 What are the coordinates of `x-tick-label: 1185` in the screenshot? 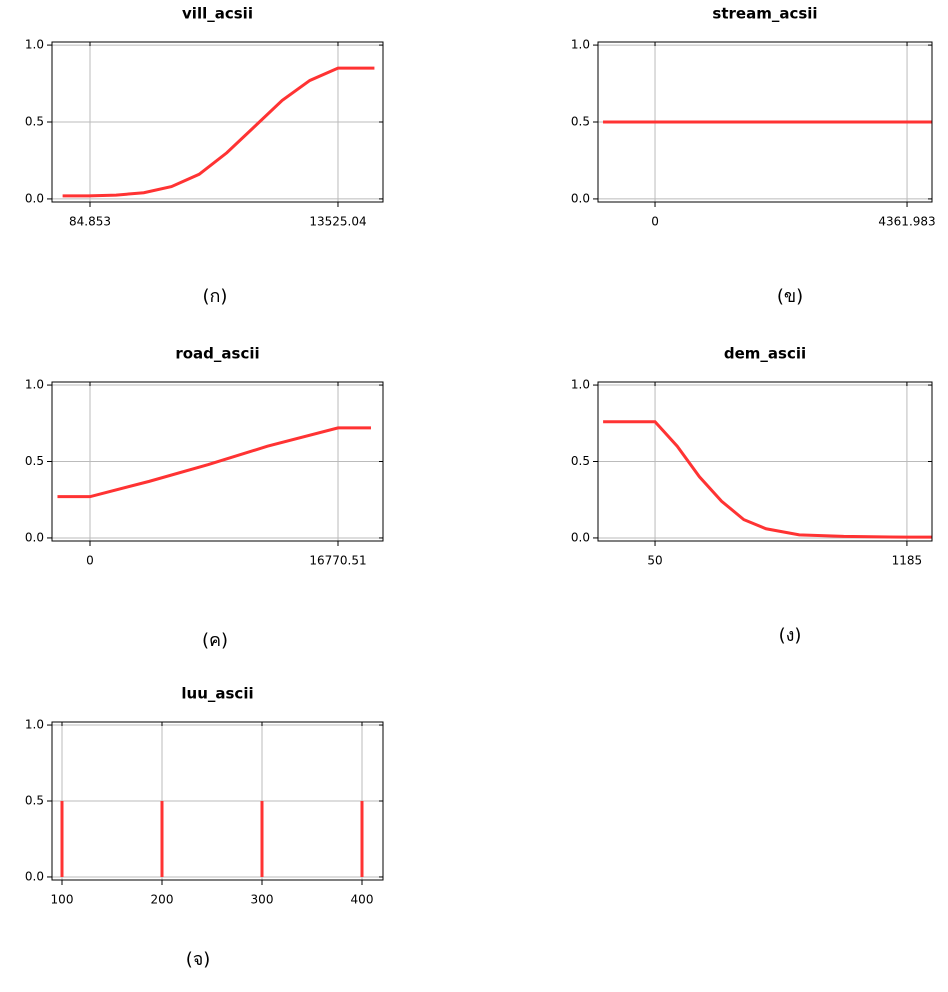 It's located at (907, 561).